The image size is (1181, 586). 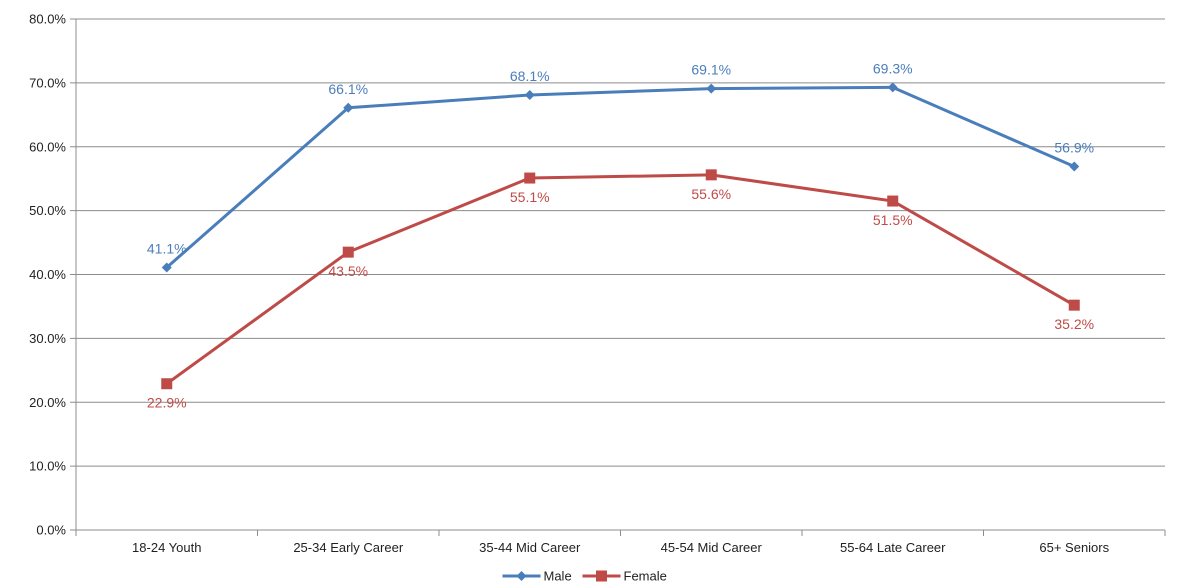 What do you see at coordinates (521, 576) in the screenshot?
I see `legend-marker-male` at bounding box center [521, 576].